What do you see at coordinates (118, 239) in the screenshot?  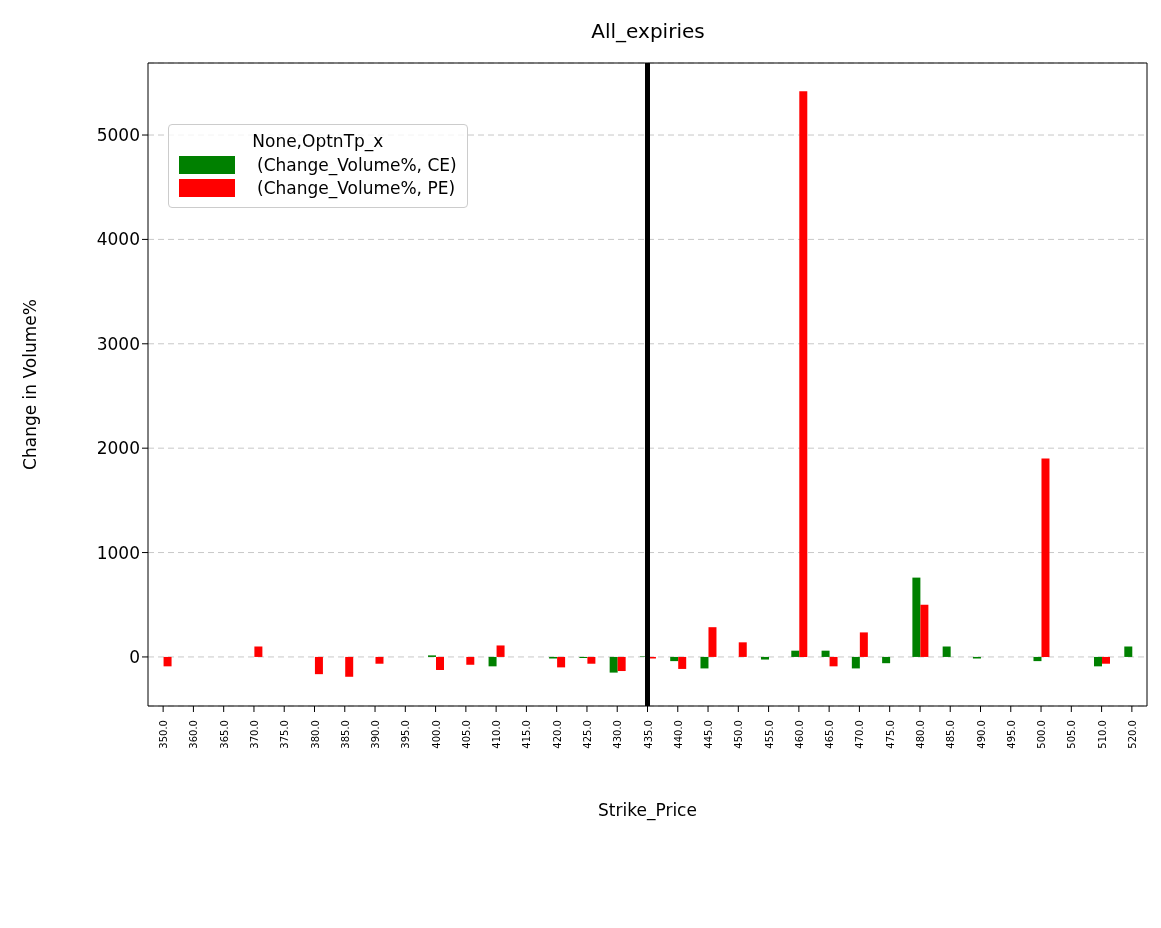 I see `y-tick-label: 4000` at bounding box center [118, 239].